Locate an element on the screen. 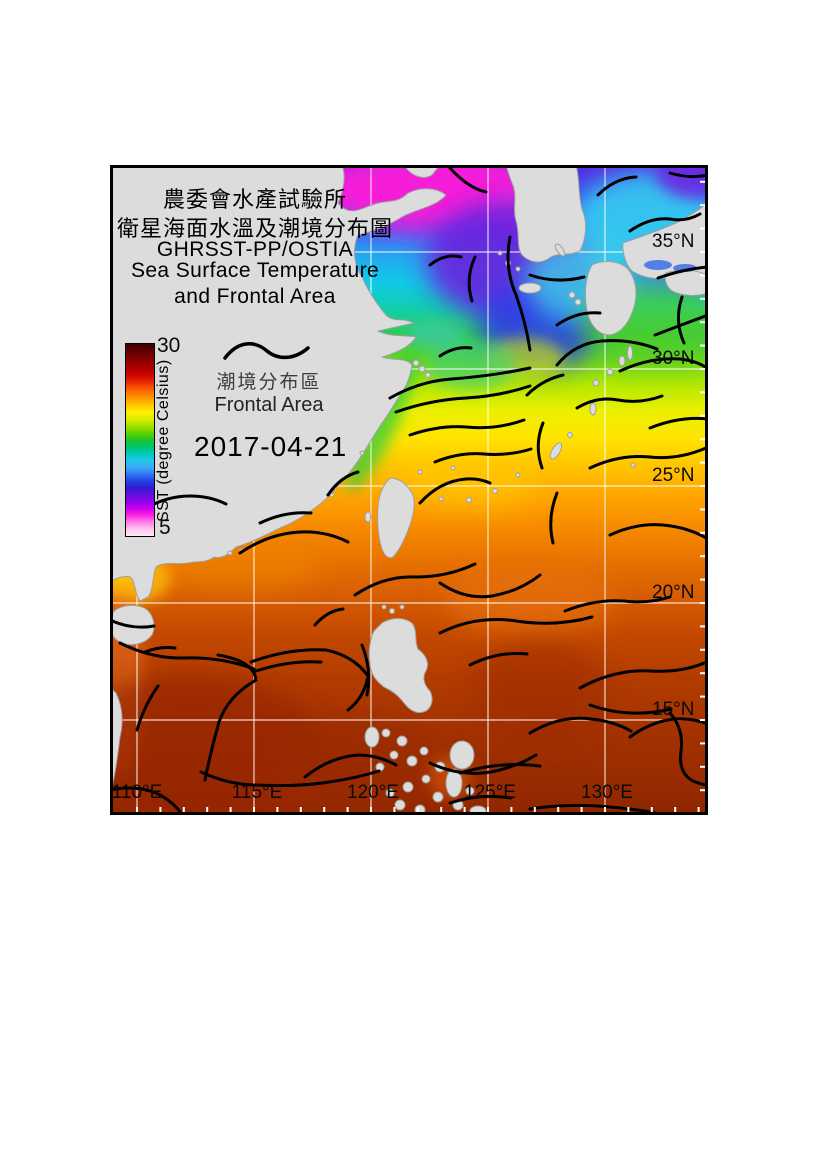 The height and width of the screenshot is (1170, 827). title-en-line1: Sea Surface Temperature is located at coordinates (255, 270).